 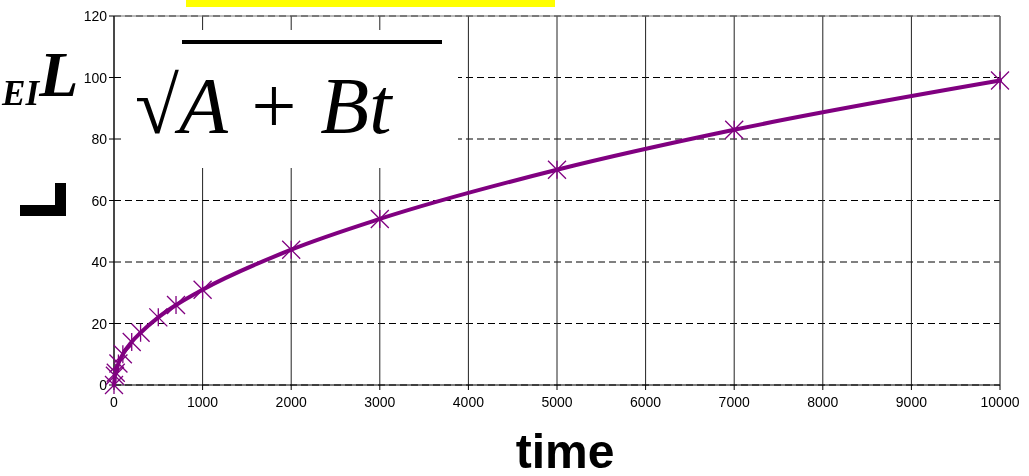 What do you see at coordinates (99, 139) in the screenshot?
I see `y-tick-label: 80` at bounding box center [99, 139].